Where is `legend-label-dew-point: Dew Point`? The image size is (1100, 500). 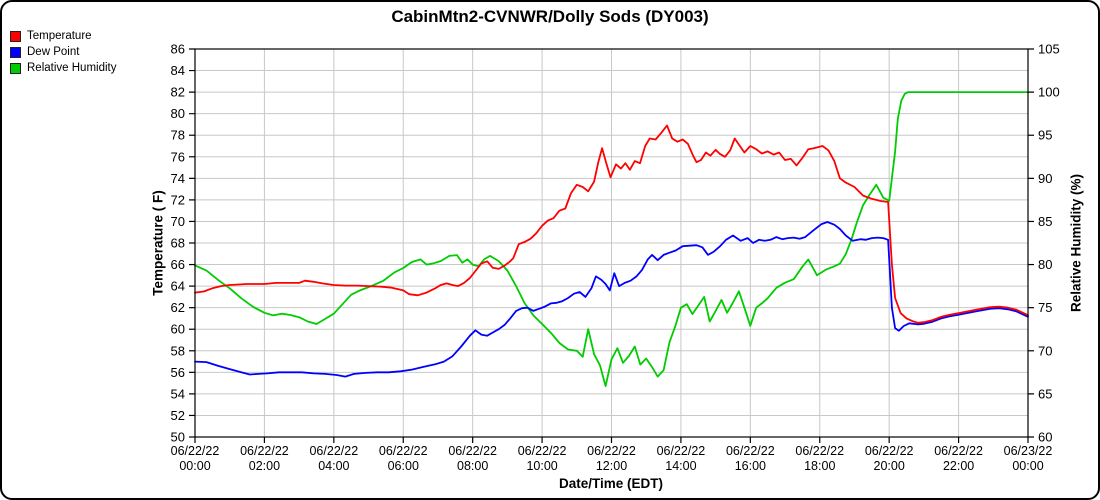
legend-label-dew-point: Dew Point is located at coordinates (53, 52).